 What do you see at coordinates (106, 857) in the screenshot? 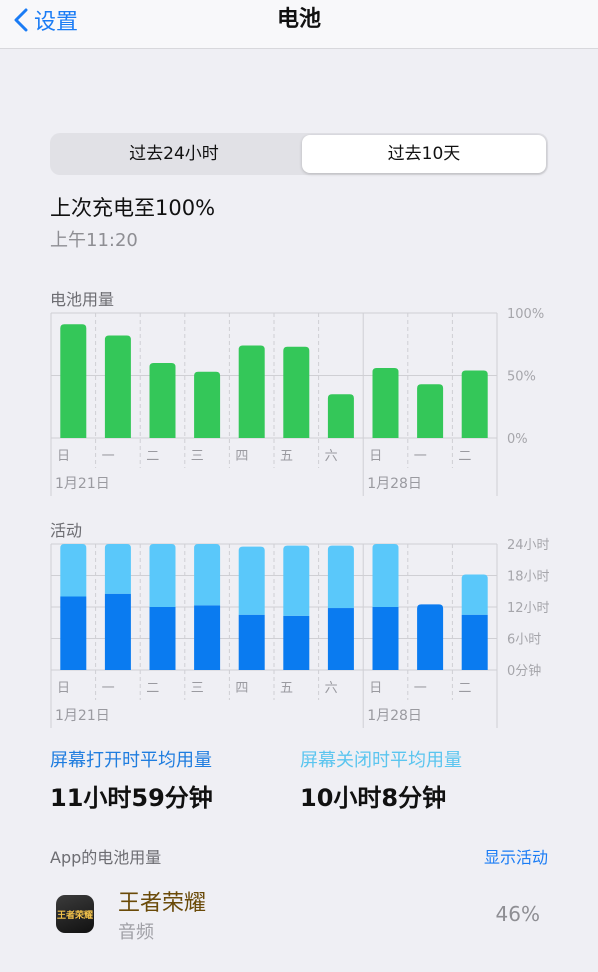
I see `app-battery-usage-header: App的电池用量` at bounding box center [106, 857].